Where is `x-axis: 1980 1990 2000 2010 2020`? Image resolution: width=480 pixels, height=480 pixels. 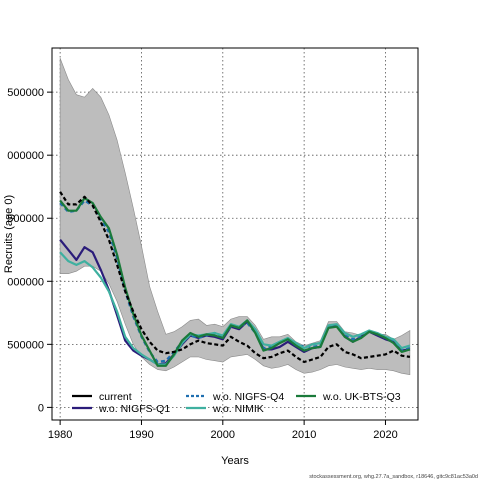 x-axis: 1980 1990 2000 2010 2020 is located at coordinates (223, 430).